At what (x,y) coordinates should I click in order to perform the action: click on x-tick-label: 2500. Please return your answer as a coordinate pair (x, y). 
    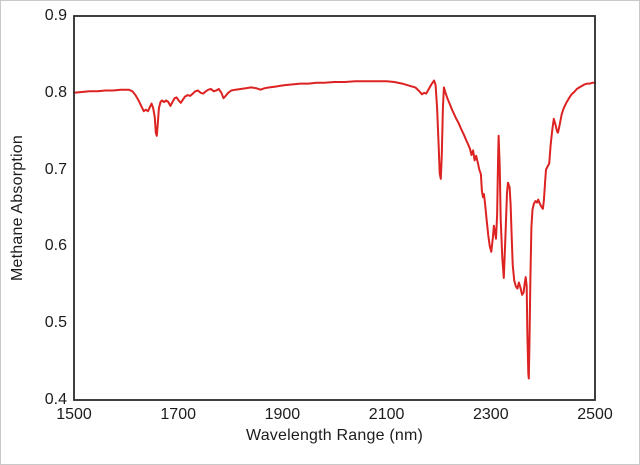
    Looking at the image, I should click on (595, 414).